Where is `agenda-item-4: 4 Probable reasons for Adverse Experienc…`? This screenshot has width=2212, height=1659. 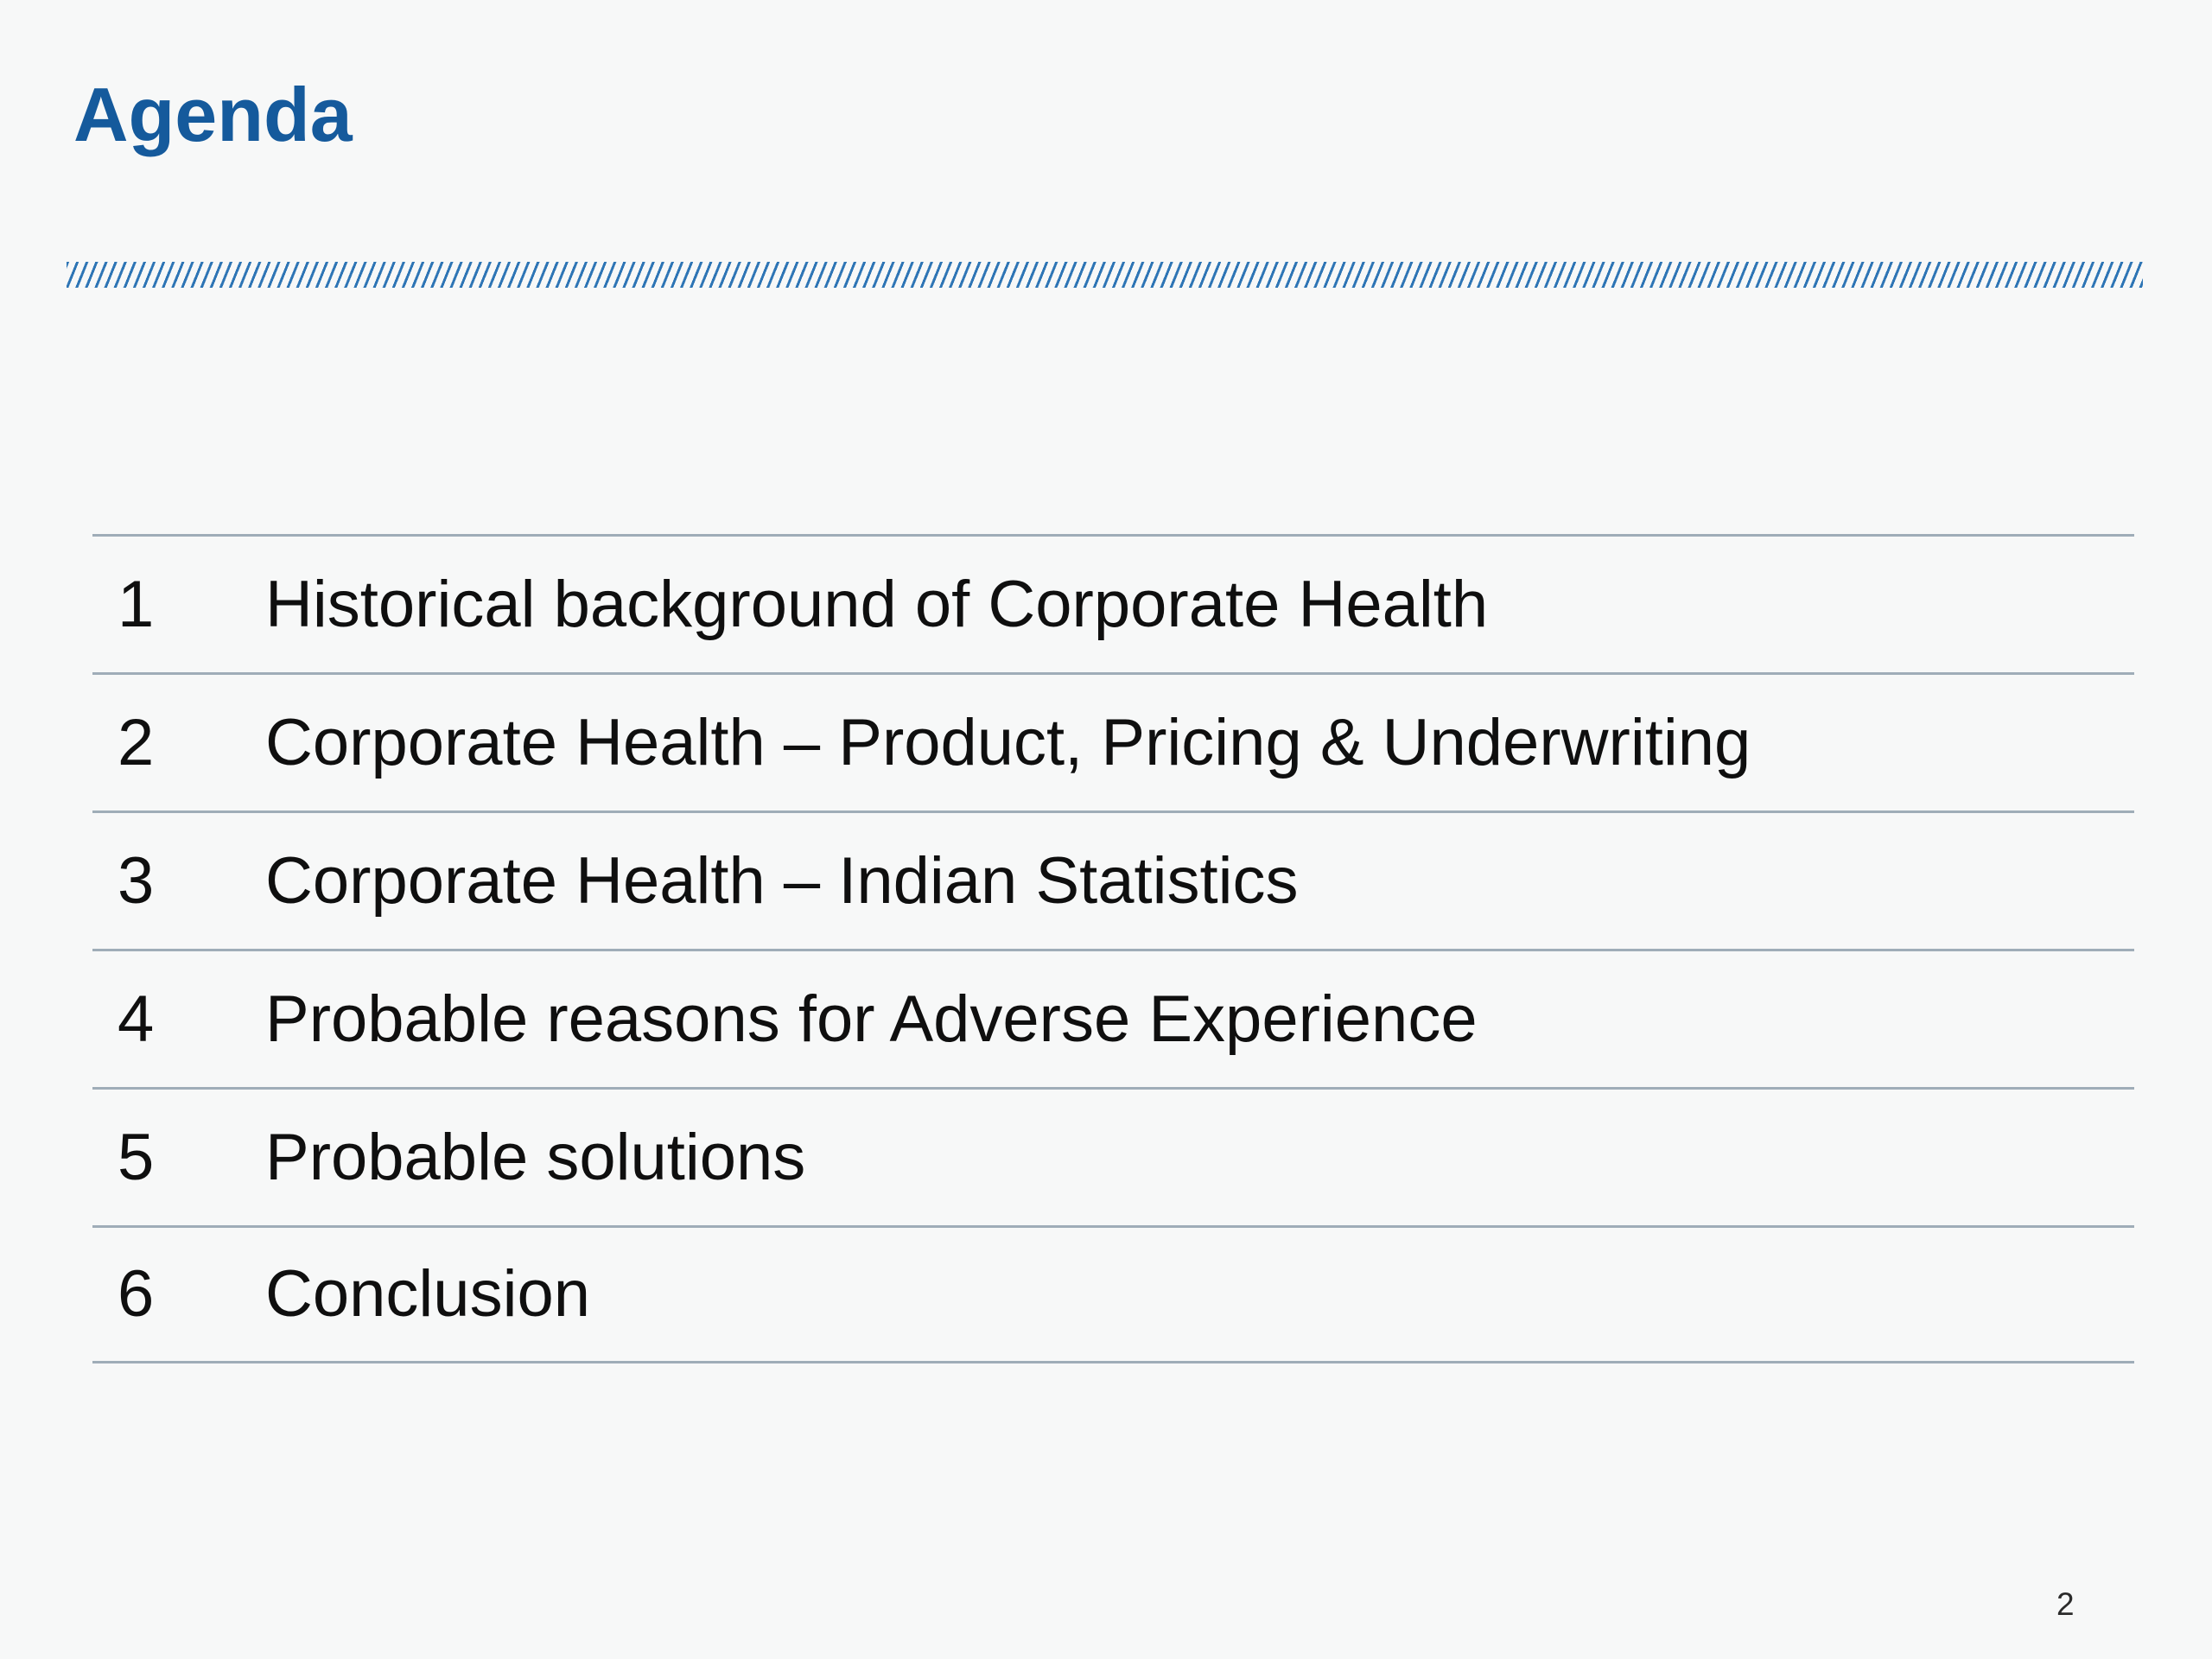 agenda-item-4: 4 Probable reasons for Adverse Experienc… is located at coordinates (1113, 1018).